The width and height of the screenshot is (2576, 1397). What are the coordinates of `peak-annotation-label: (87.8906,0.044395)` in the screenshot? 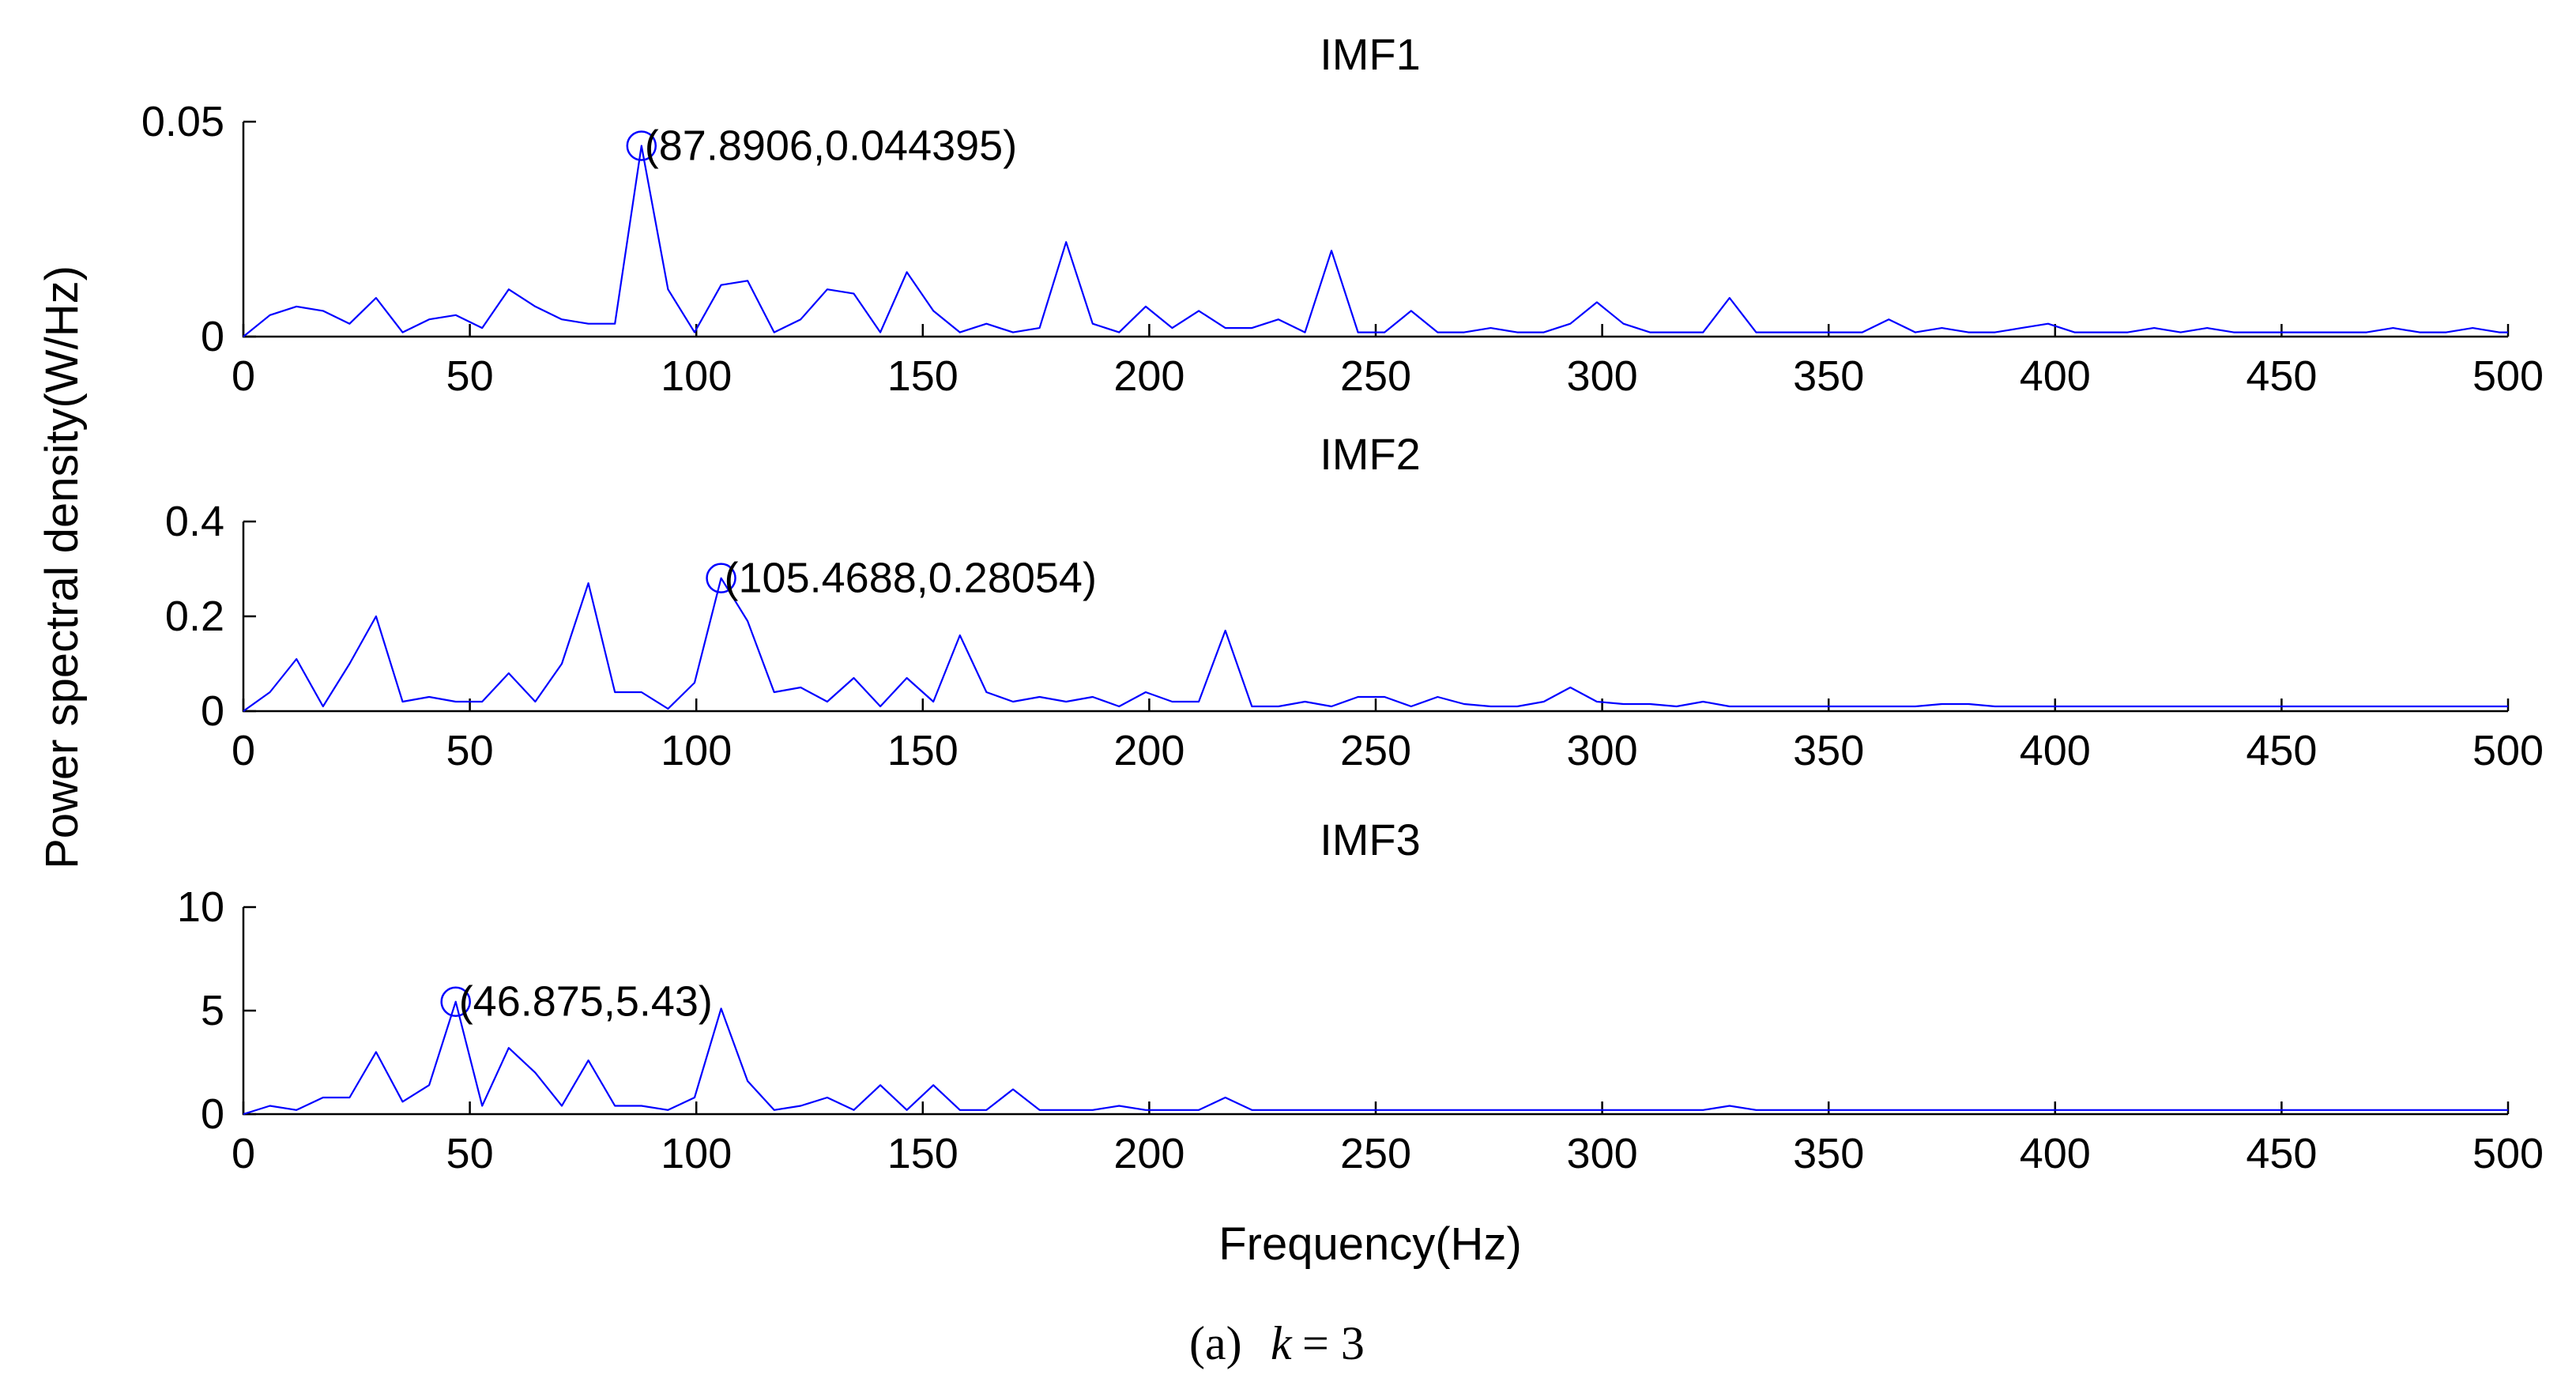 It's located at (831, 145).